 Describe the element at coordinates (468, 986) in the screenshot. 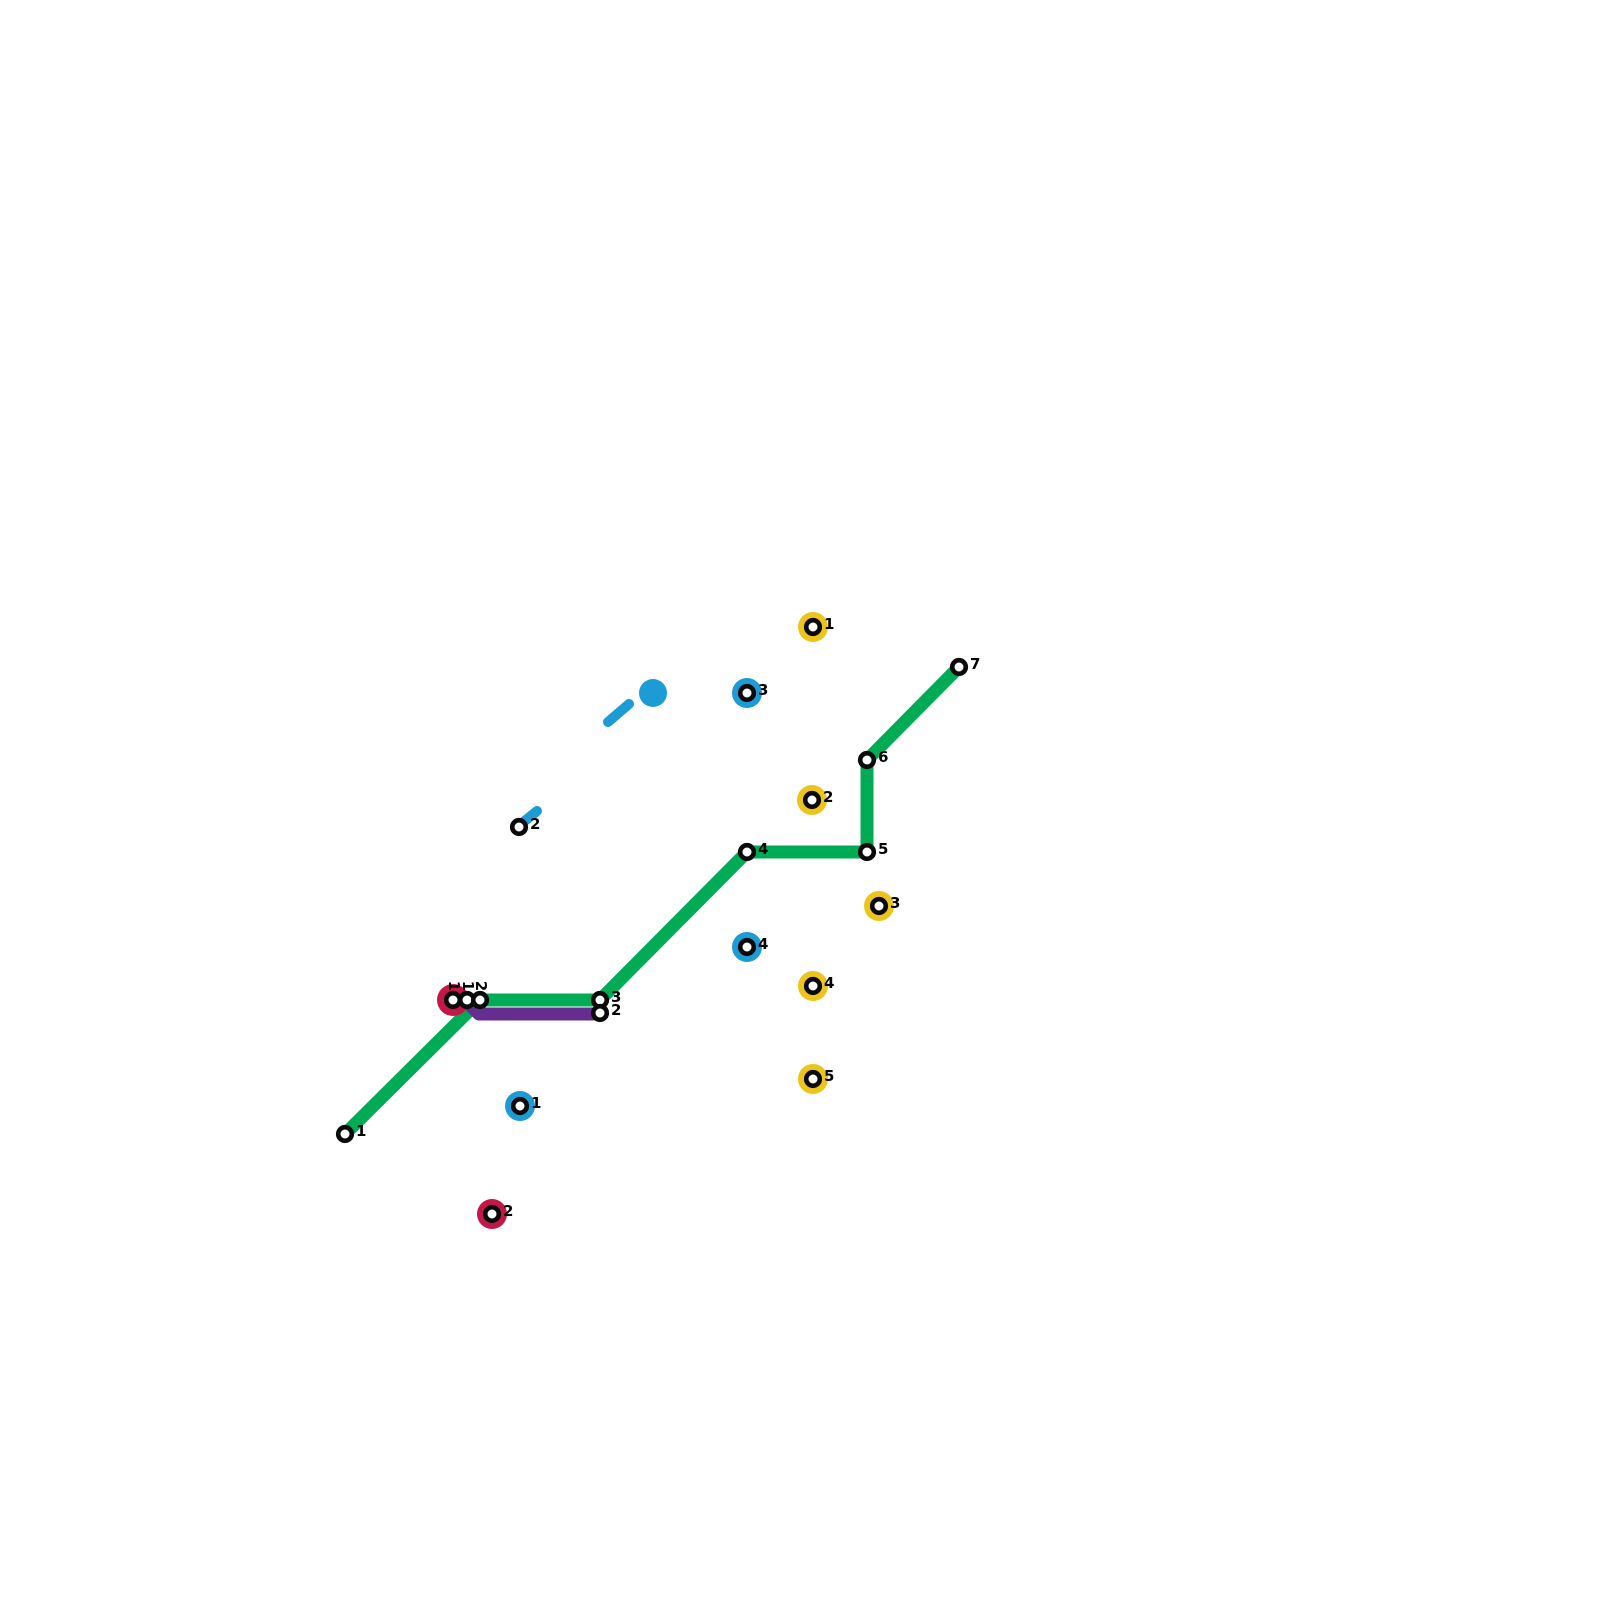

I see `station-label-purple-1: 1` at that location.